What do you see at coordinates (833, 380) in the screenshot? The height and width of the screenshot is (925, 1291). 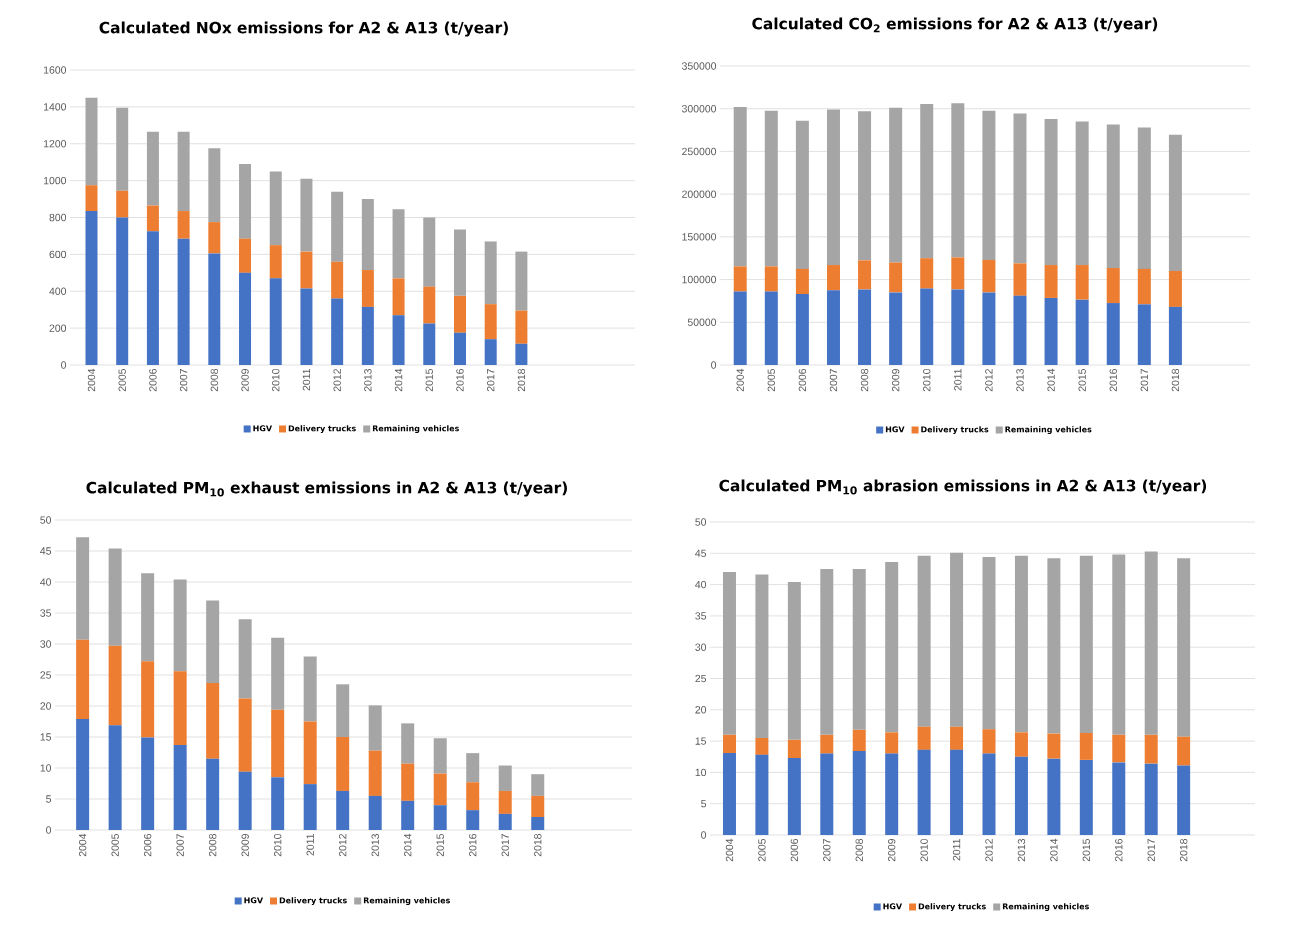 I see `x-tick-label: 2007` at bounding box center [833, 380].